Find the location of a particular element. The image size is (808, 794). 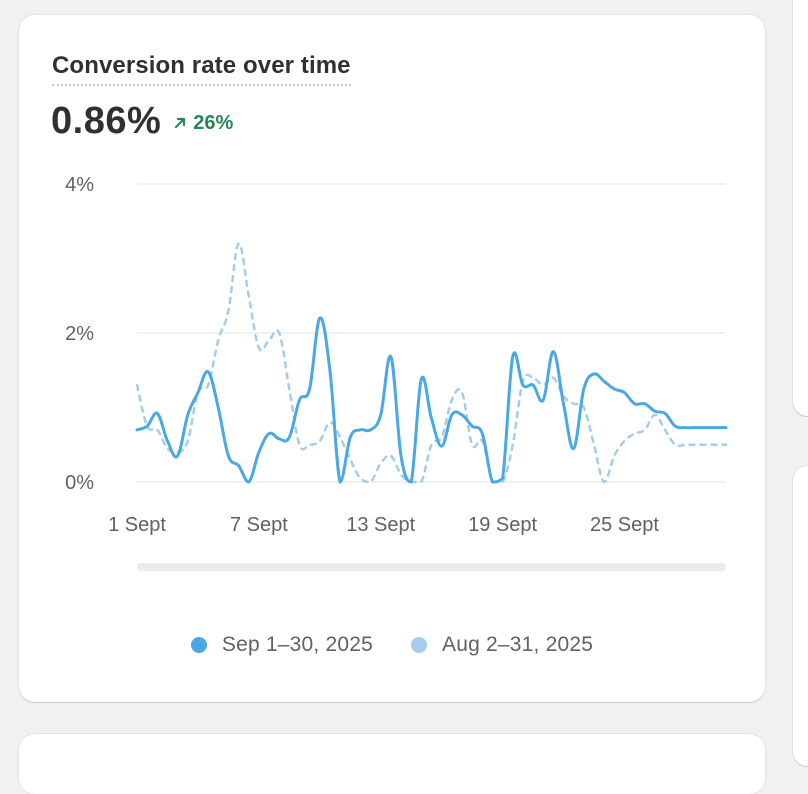

x-tick-label-1: 7 Sept is located at coordinates (259, 525).